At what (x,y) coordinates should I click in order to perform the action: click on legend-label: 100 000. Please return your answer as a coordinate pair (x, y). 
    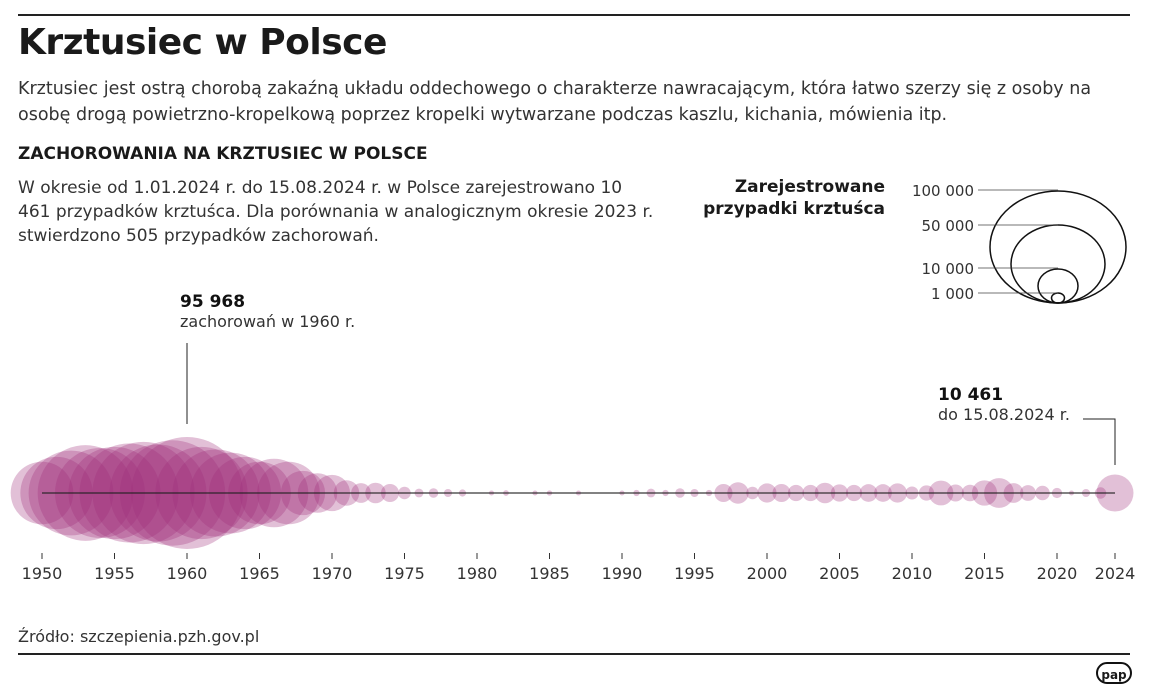
    Looking at the image, I should click on (943, 191).